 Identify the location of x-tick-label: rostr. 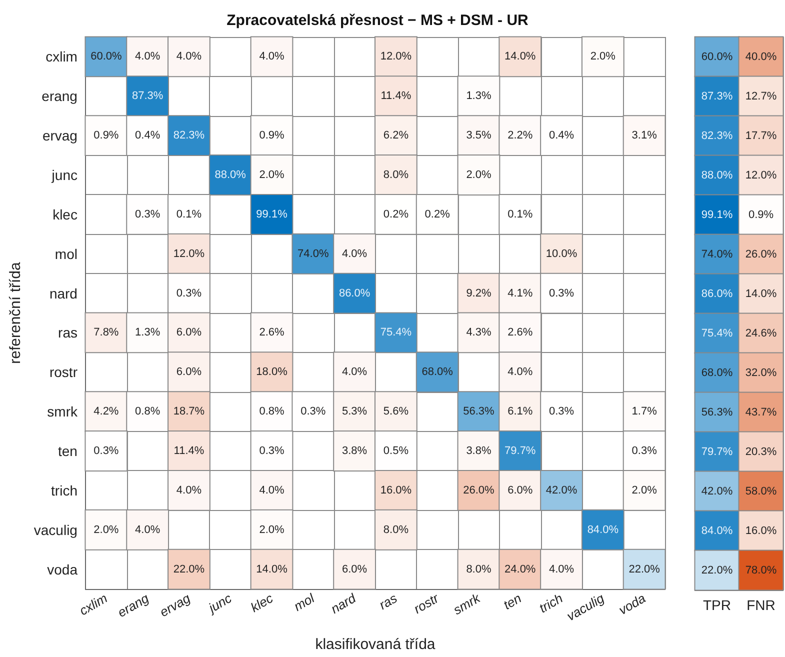
(426, 603).